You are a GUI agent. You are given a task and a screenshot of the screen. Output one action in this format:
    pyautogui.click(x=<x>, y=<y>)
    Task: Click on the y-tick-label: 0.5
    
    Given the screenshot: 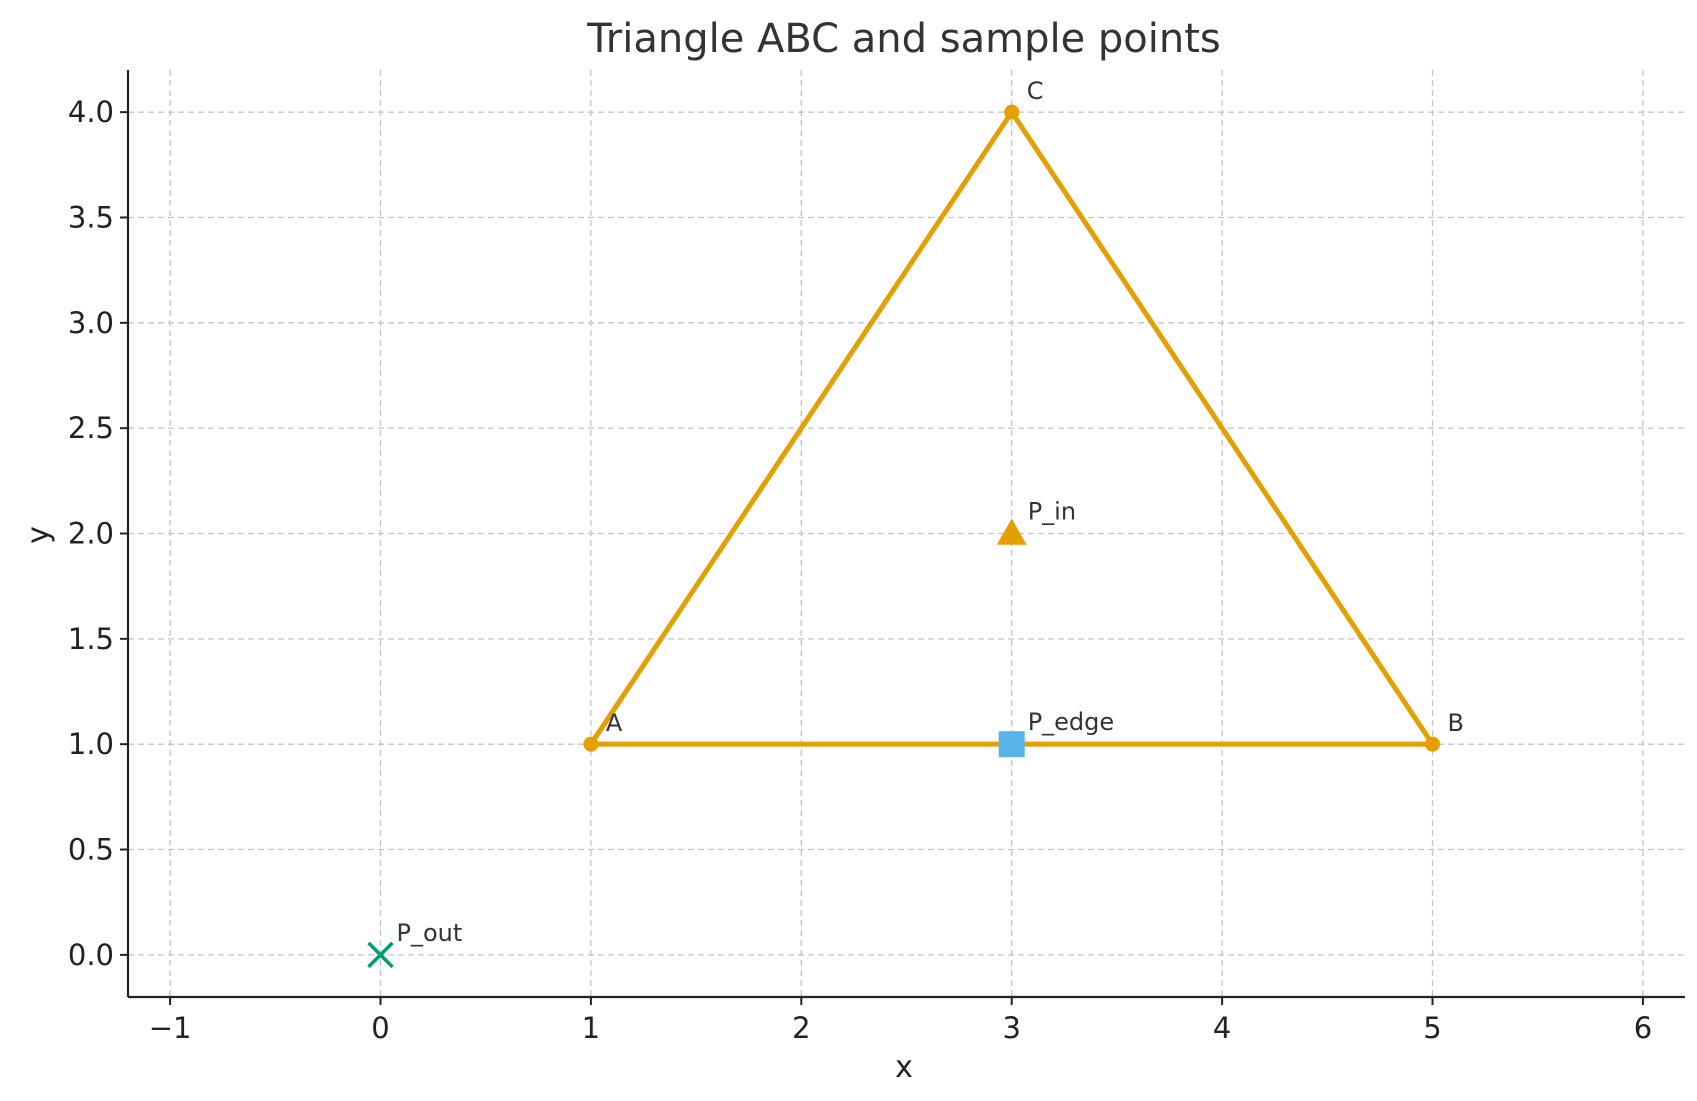 What is the action you would take?
    pyautogui.click(x=91, y=850)
    